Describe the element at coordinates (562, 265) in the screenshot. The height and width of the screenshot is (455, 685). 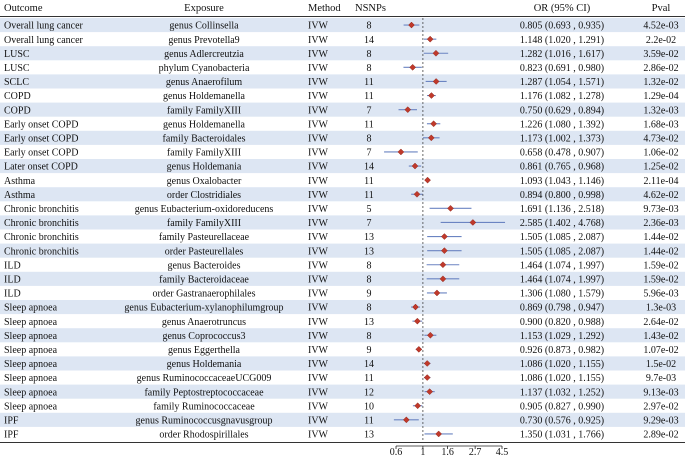
I see `cell-or-ci: 1.464 (1.074 , 1.997)` at that location.